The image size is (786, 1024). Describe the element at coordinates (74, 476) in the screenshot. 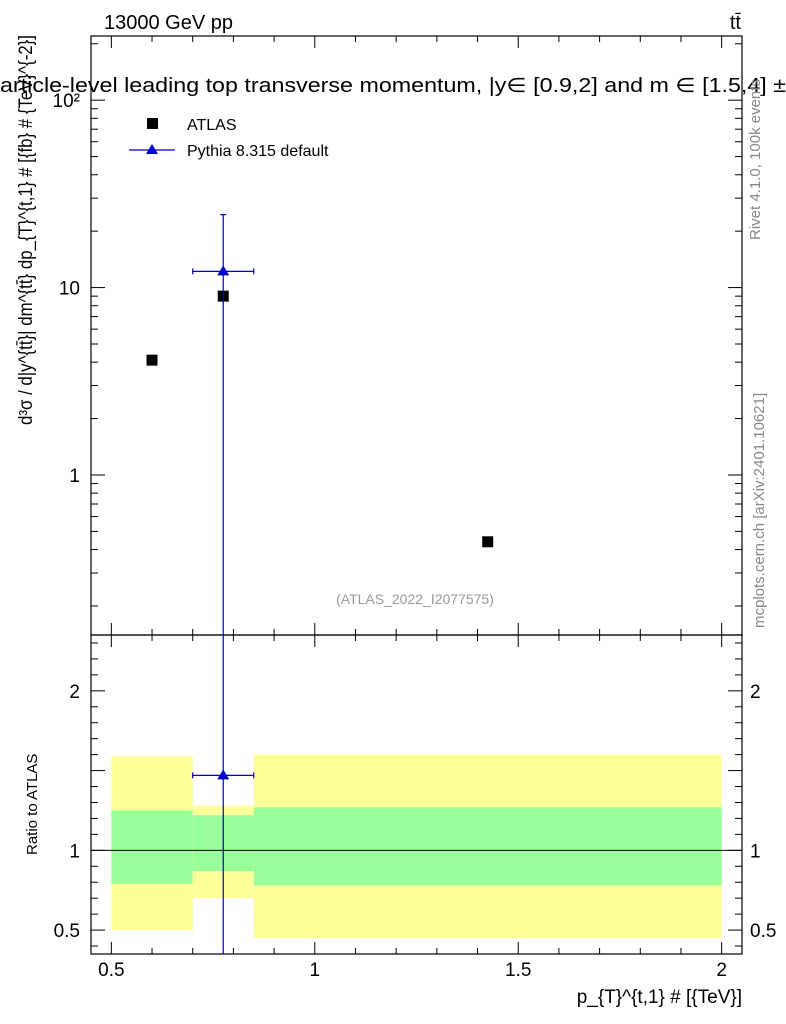

I see `main-y-tick-label: 1` at that location.